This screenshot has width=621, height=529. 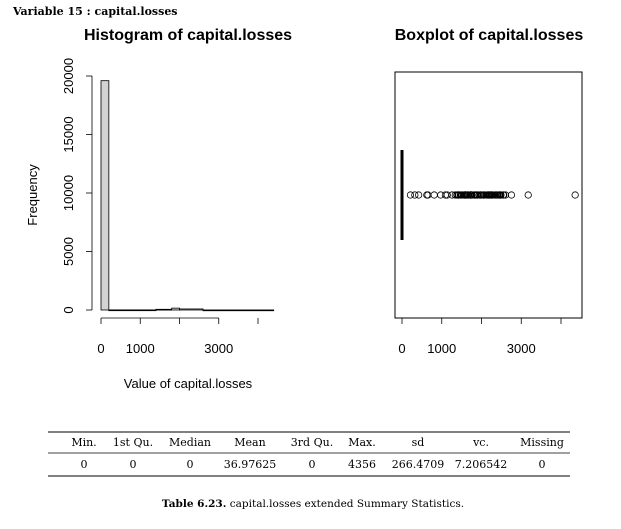 What do you see at coordinates (492, 195) in the screenshot?
I see `boxplot-outliers` at bounding box center [492, 195].